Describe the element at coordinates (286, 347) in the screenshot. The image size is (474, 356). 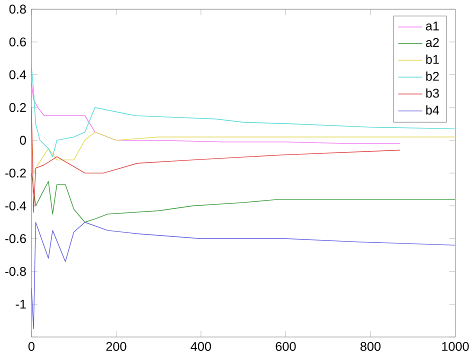
I see `x-tick-label: 600` at that location.